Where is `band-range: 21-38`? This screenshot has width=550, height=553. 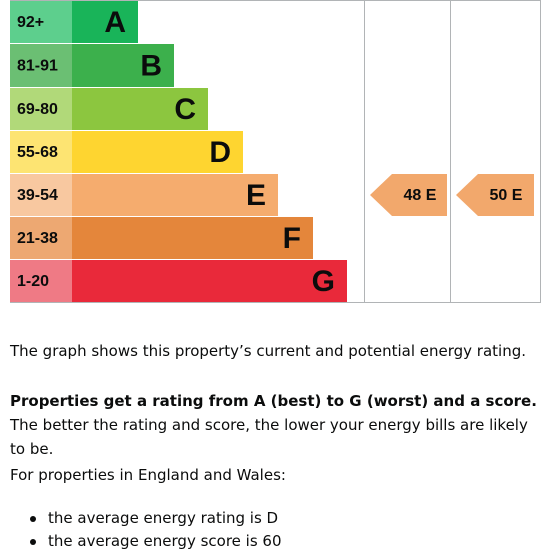 band-range: 21-38 is located at coordinates (37, 238).